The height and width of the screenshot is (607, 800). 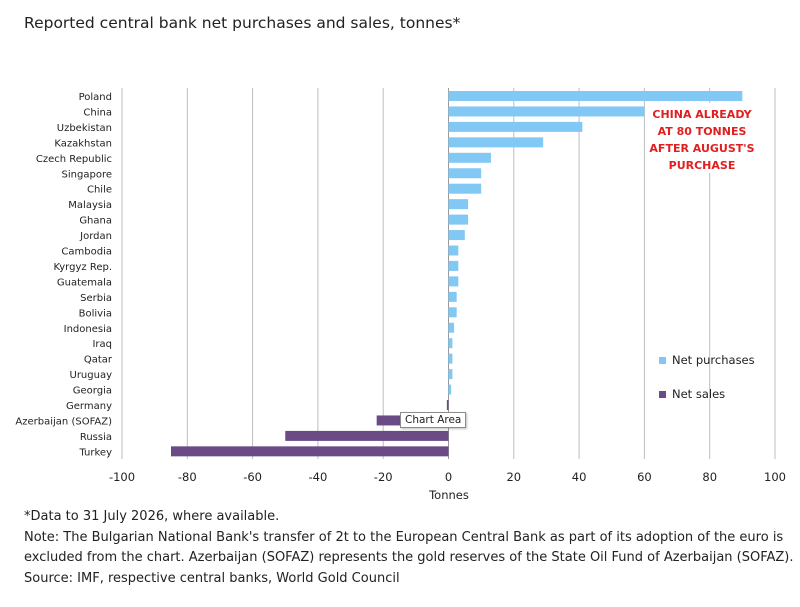 What do you see at coordinates (448, 494) in the screenshot?
I see `x-axis-label: Tonnes` at bounding box center [448, 494].